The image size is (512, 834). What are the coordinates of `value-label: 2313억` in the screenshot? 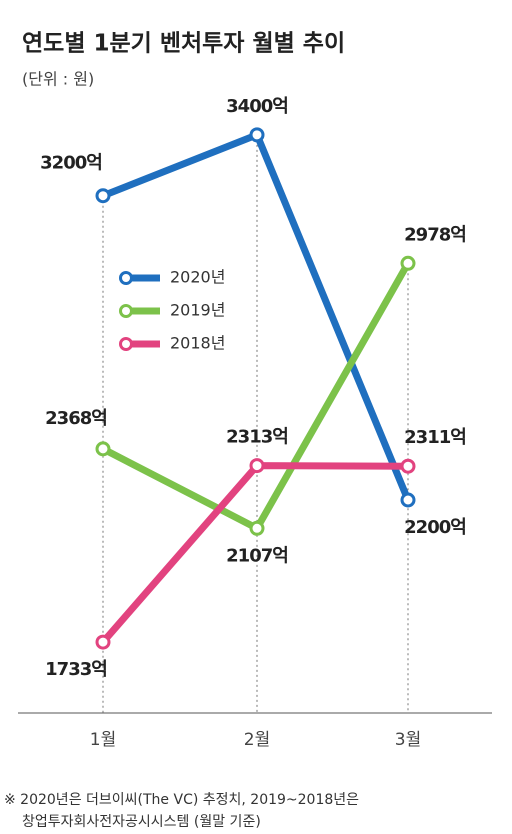 It's located at (257, 437).